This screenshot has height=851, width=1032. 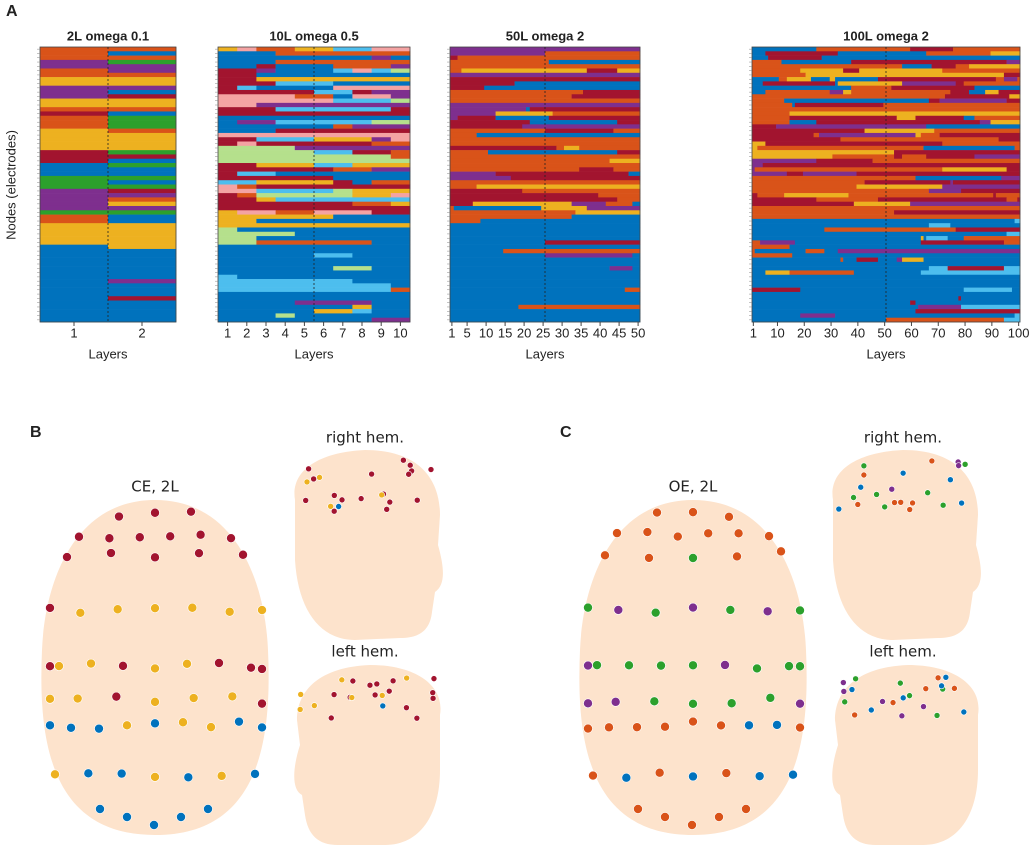 I want to click on chart-title: 50L omega 2, so click(x=545, y=35).